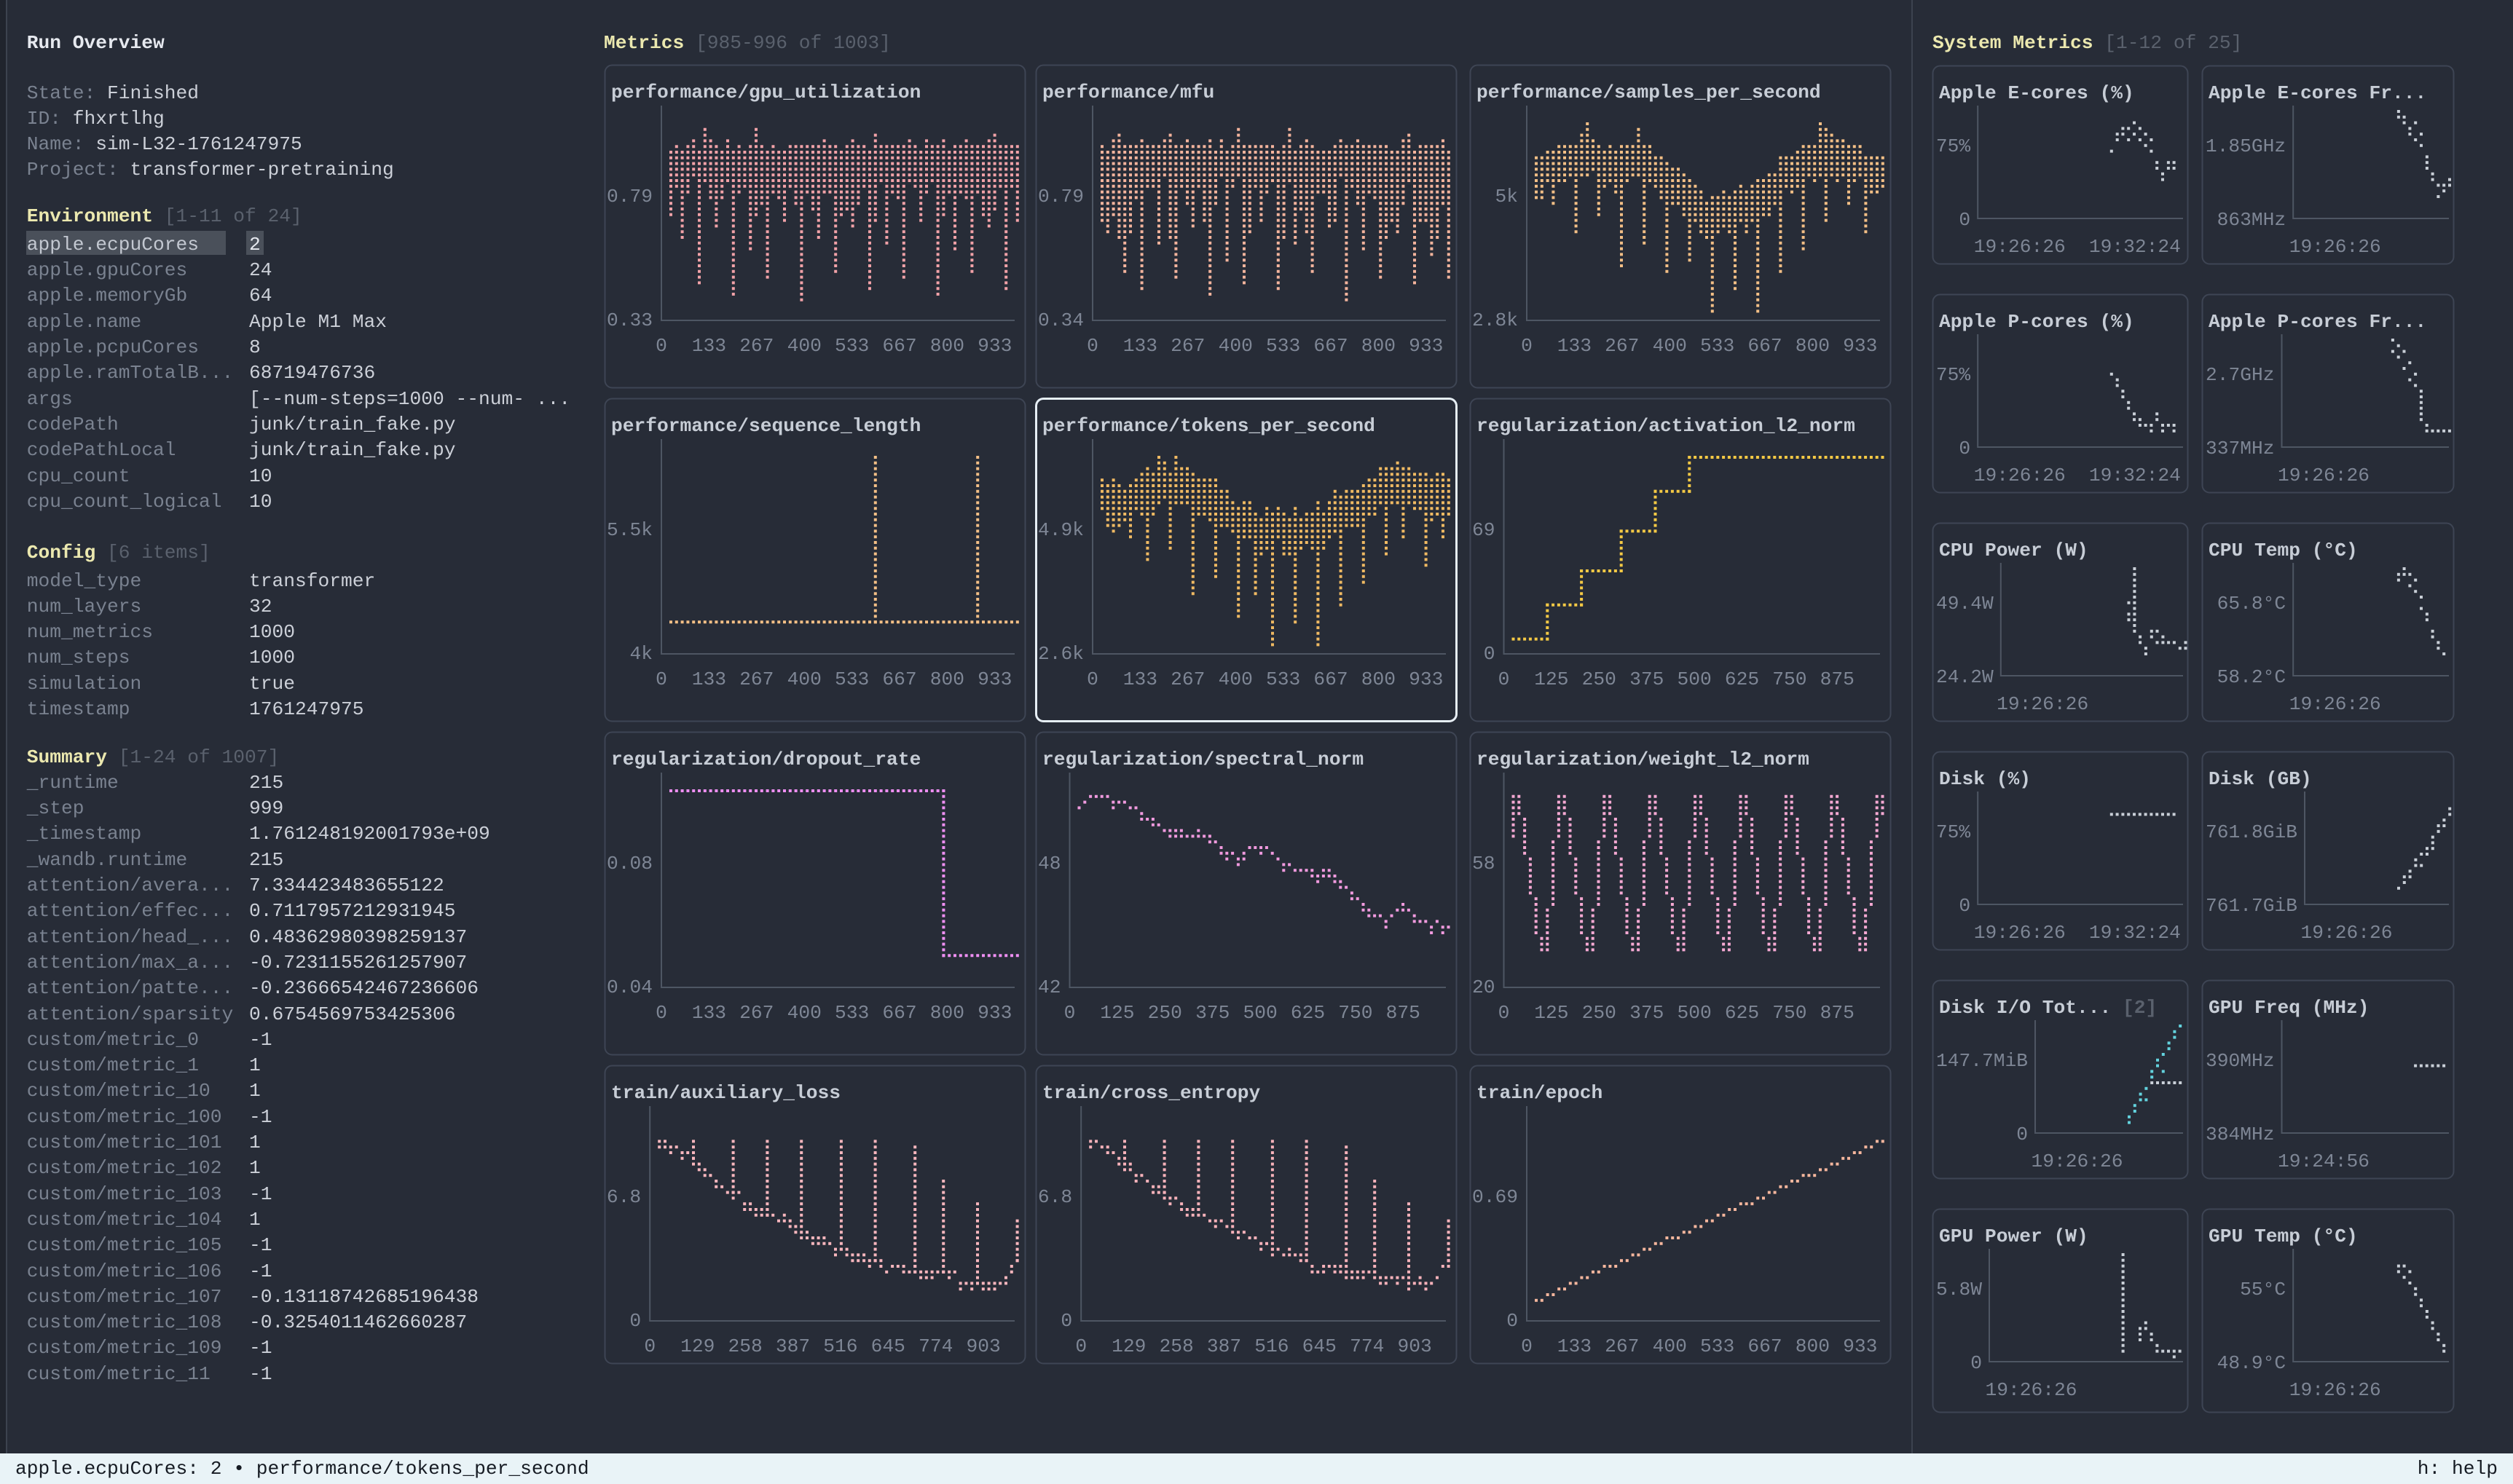 The height and width of the screenshot is (1484, 2513). I want to click on svg-text: performance/sequence_length, so click(766, 426).